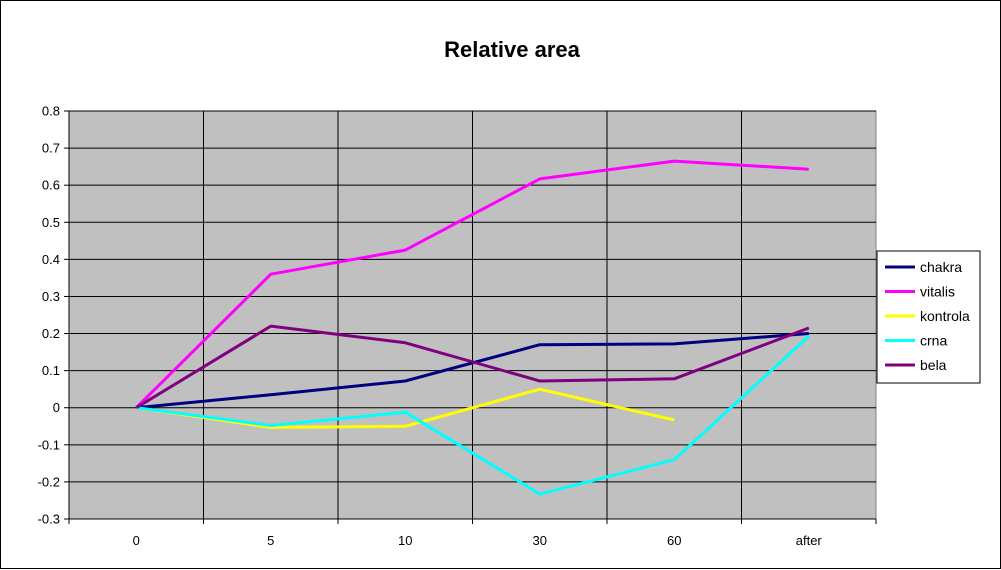  I want to click on x-tick-label: 30, so click(540, 540).